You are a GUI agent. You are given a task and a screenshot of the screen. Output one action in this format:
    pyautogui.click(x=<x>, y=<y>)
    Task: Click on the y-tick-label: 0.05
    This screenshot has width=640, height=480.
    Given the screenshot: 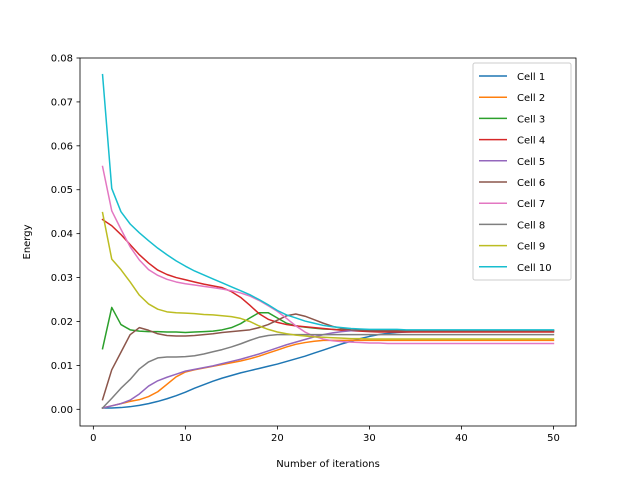 What is the action you would take?
    pyautogui.click(x=62, y=190)
    